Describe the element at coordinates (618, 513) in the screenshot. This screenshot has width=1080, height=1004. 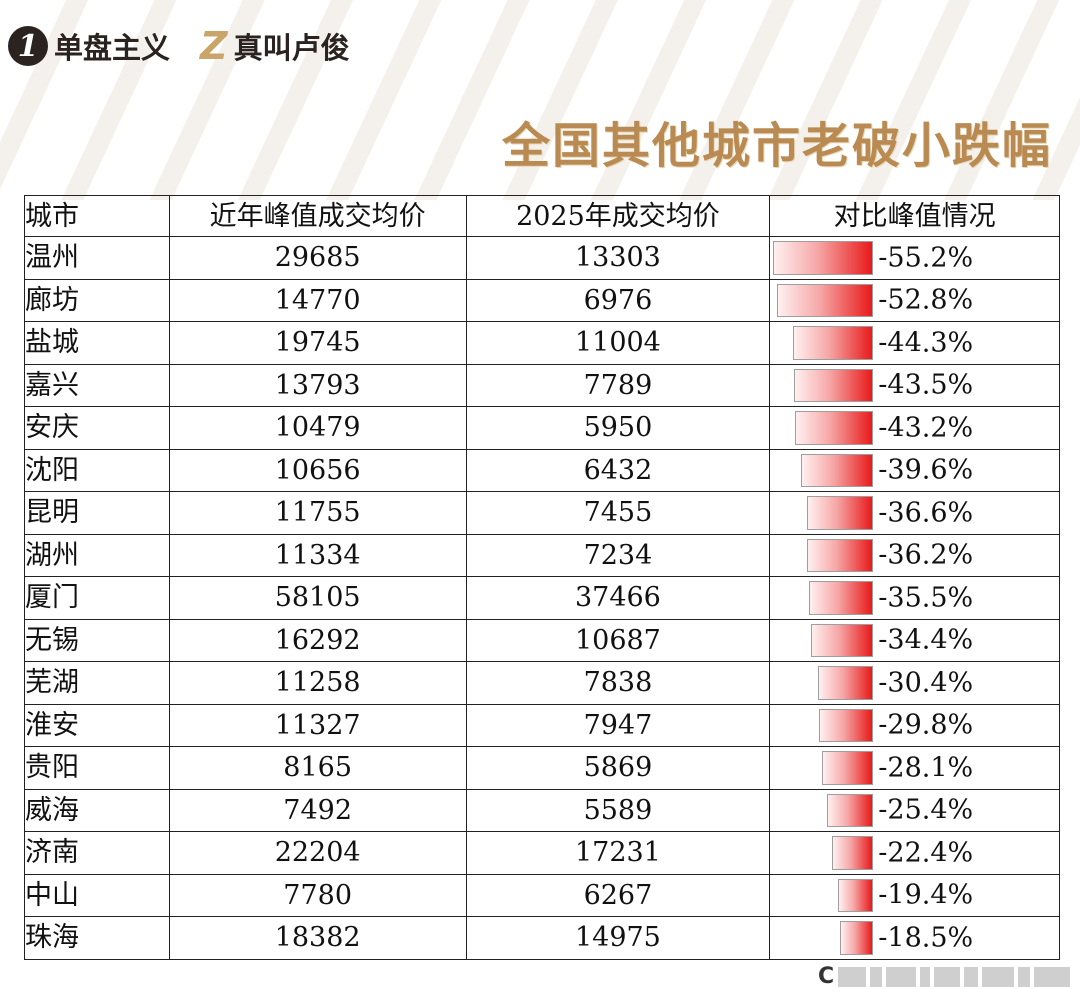
I see `cell-current-price: 7455` at that location.